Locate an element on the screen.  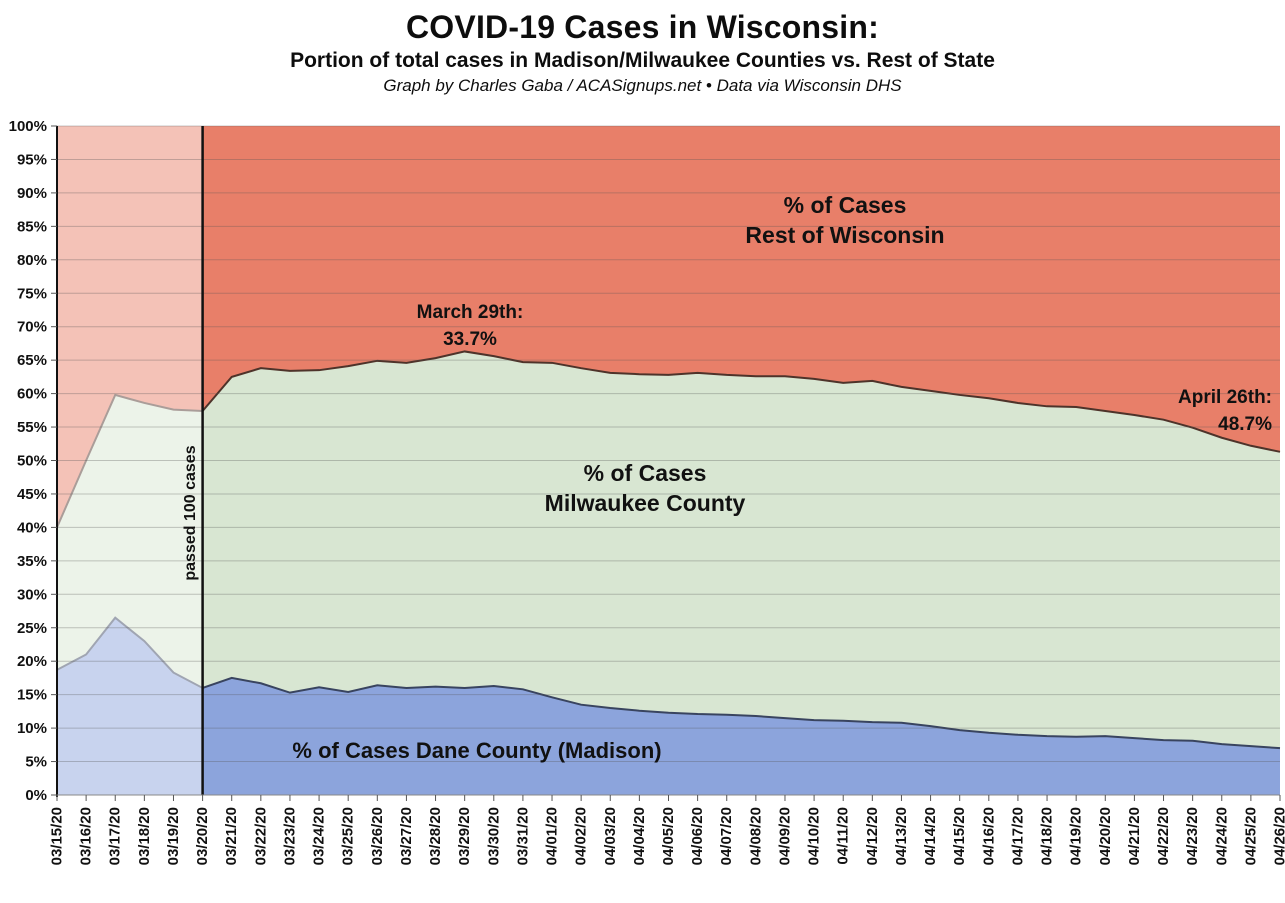
milwaukee-county-label: % of Cases is located at coordinates (645, 473).